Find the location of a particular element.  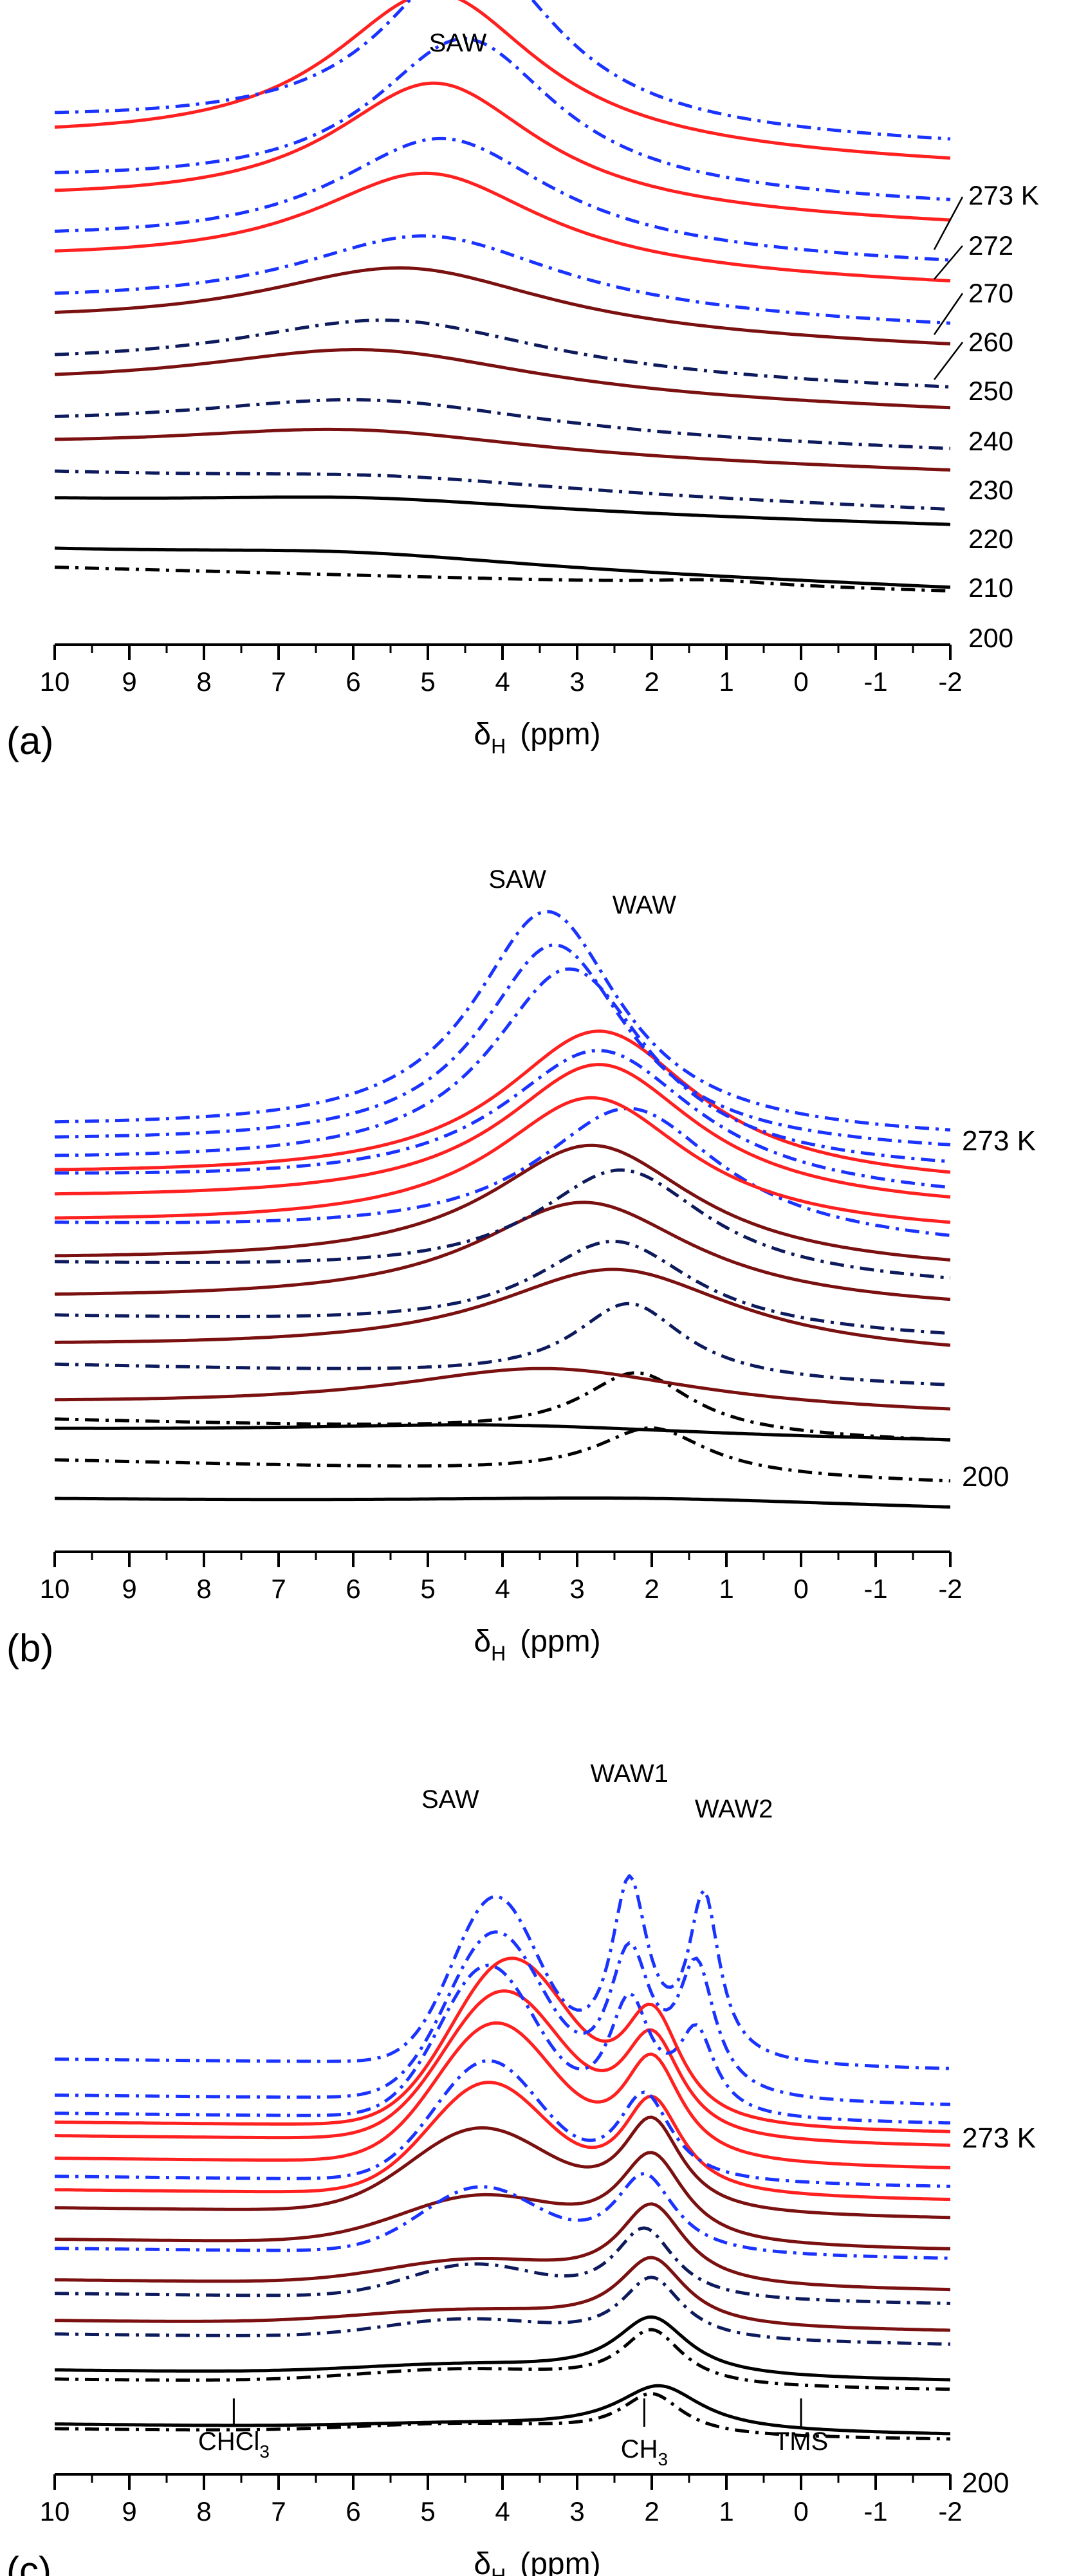

temp-label: 200 is located at coordinates (985, 2483).